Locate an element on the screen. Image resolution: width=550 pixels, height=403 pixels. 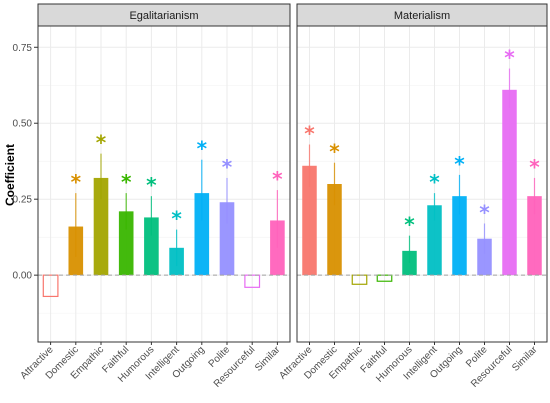
bar-faithful is located at coordinates (126, 243).